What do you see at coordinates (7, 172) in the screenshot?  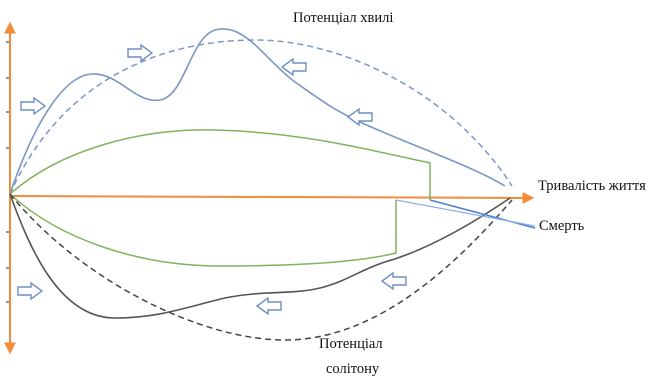 I see `vertical-axis-ticks` at bounding box center [7, 172].